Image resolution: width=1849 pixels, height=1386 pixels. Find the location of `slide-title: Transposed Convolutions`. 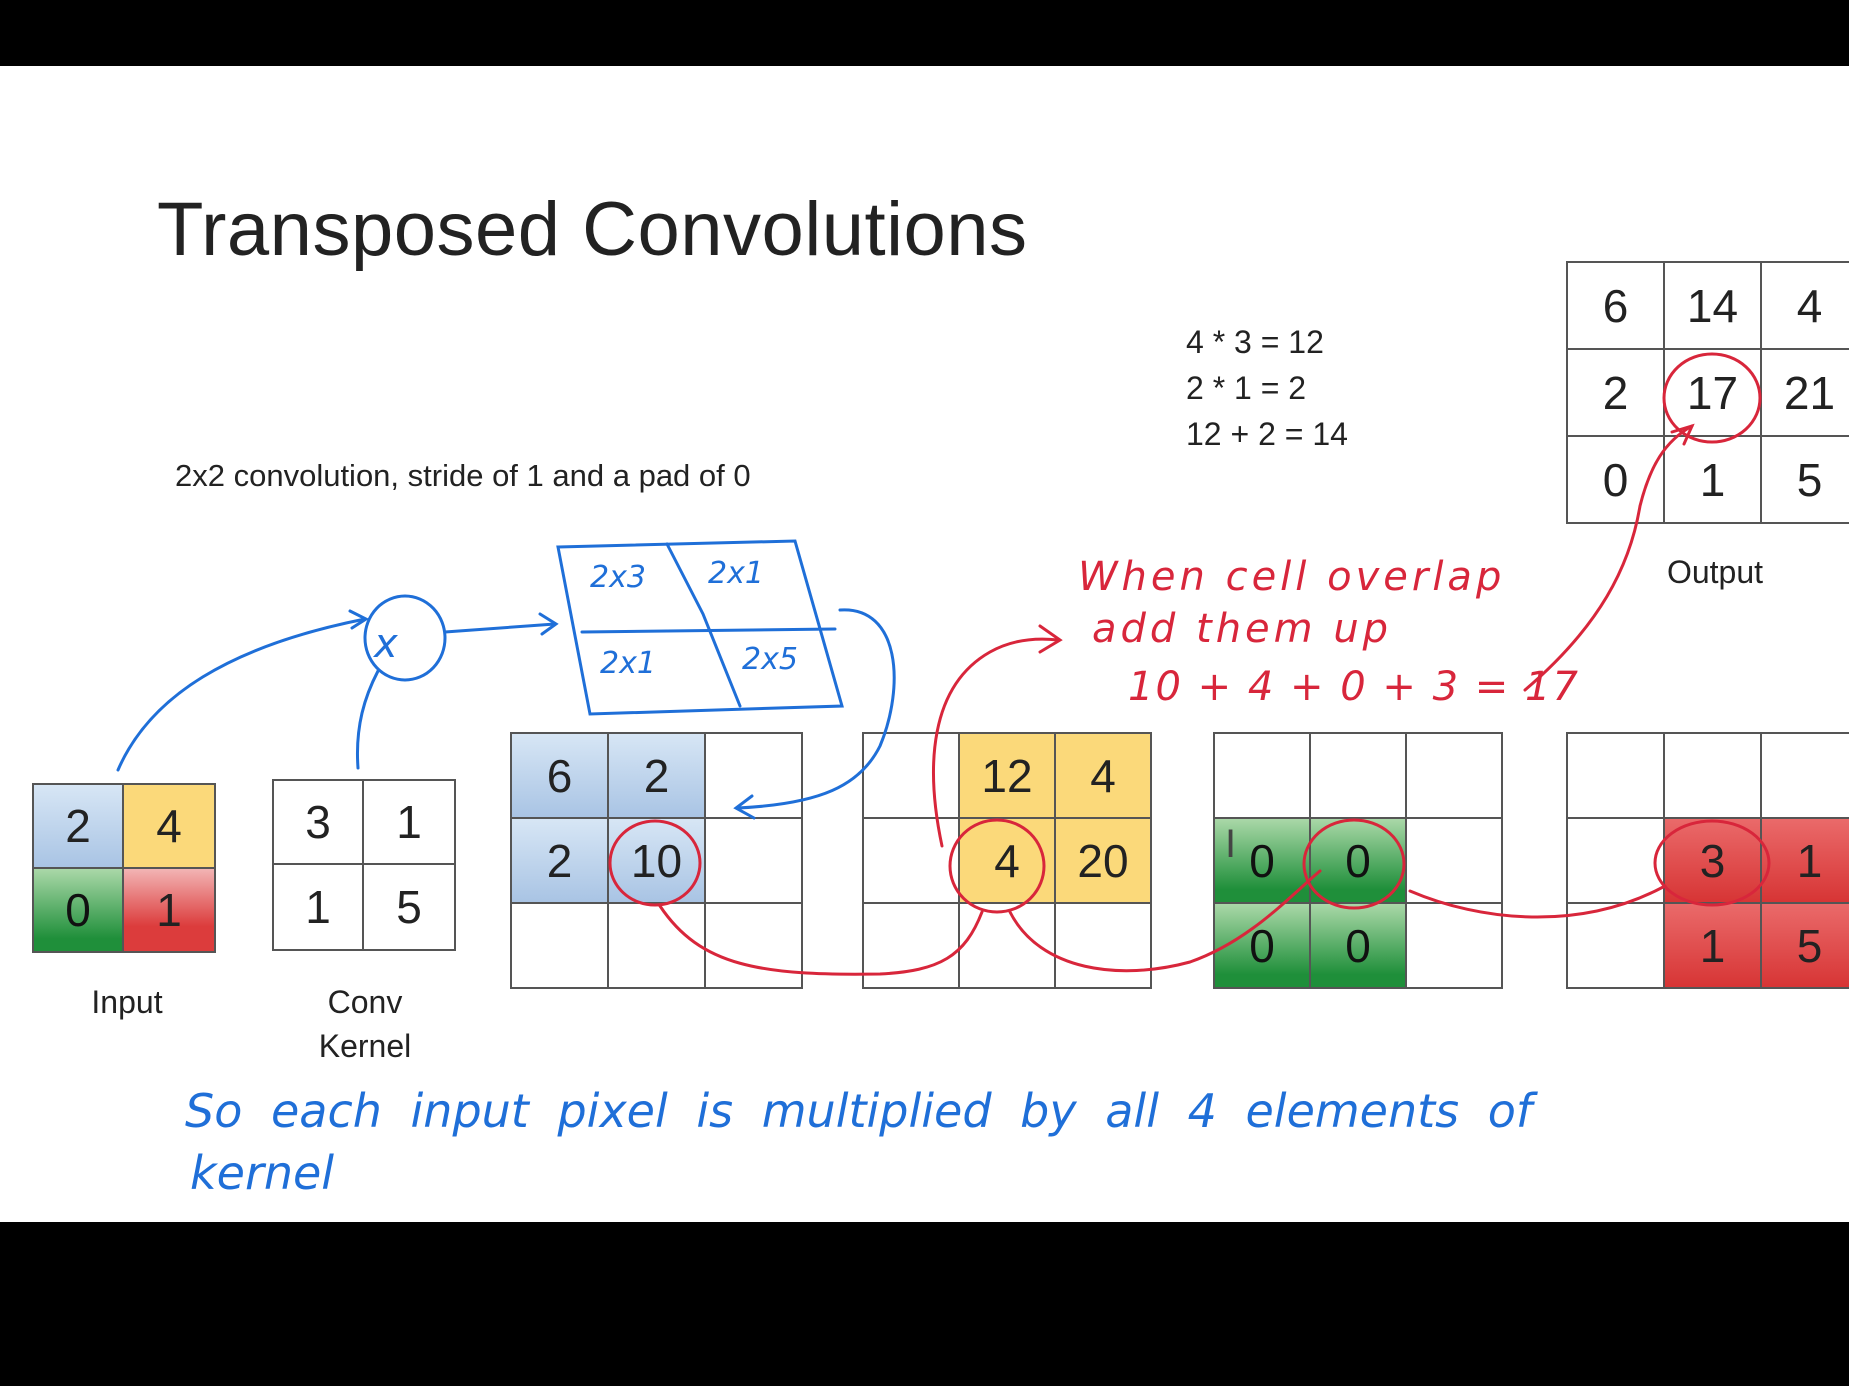

slide-title: Transposed Convolutions is located at coordinates (592, 229).